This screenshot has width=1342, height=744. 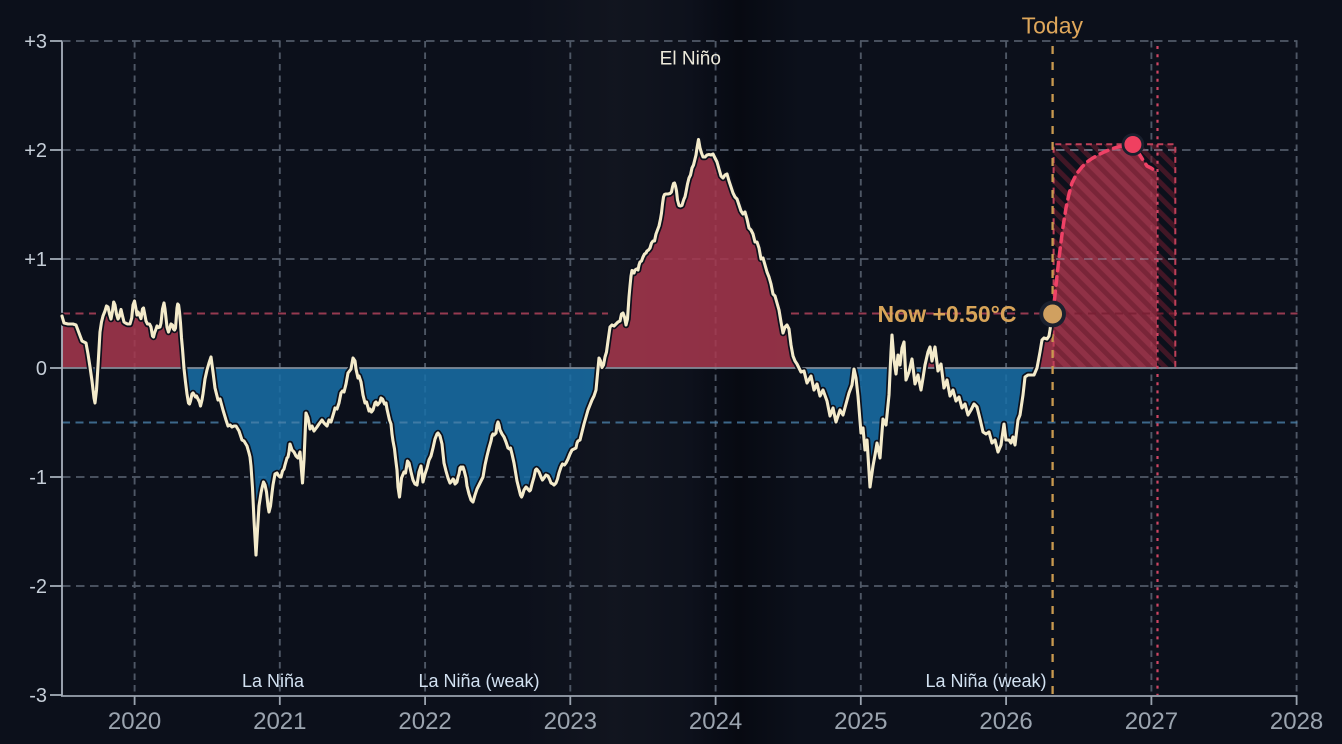 I want to click on svg-text: 2021, so click(x=279, y=721).